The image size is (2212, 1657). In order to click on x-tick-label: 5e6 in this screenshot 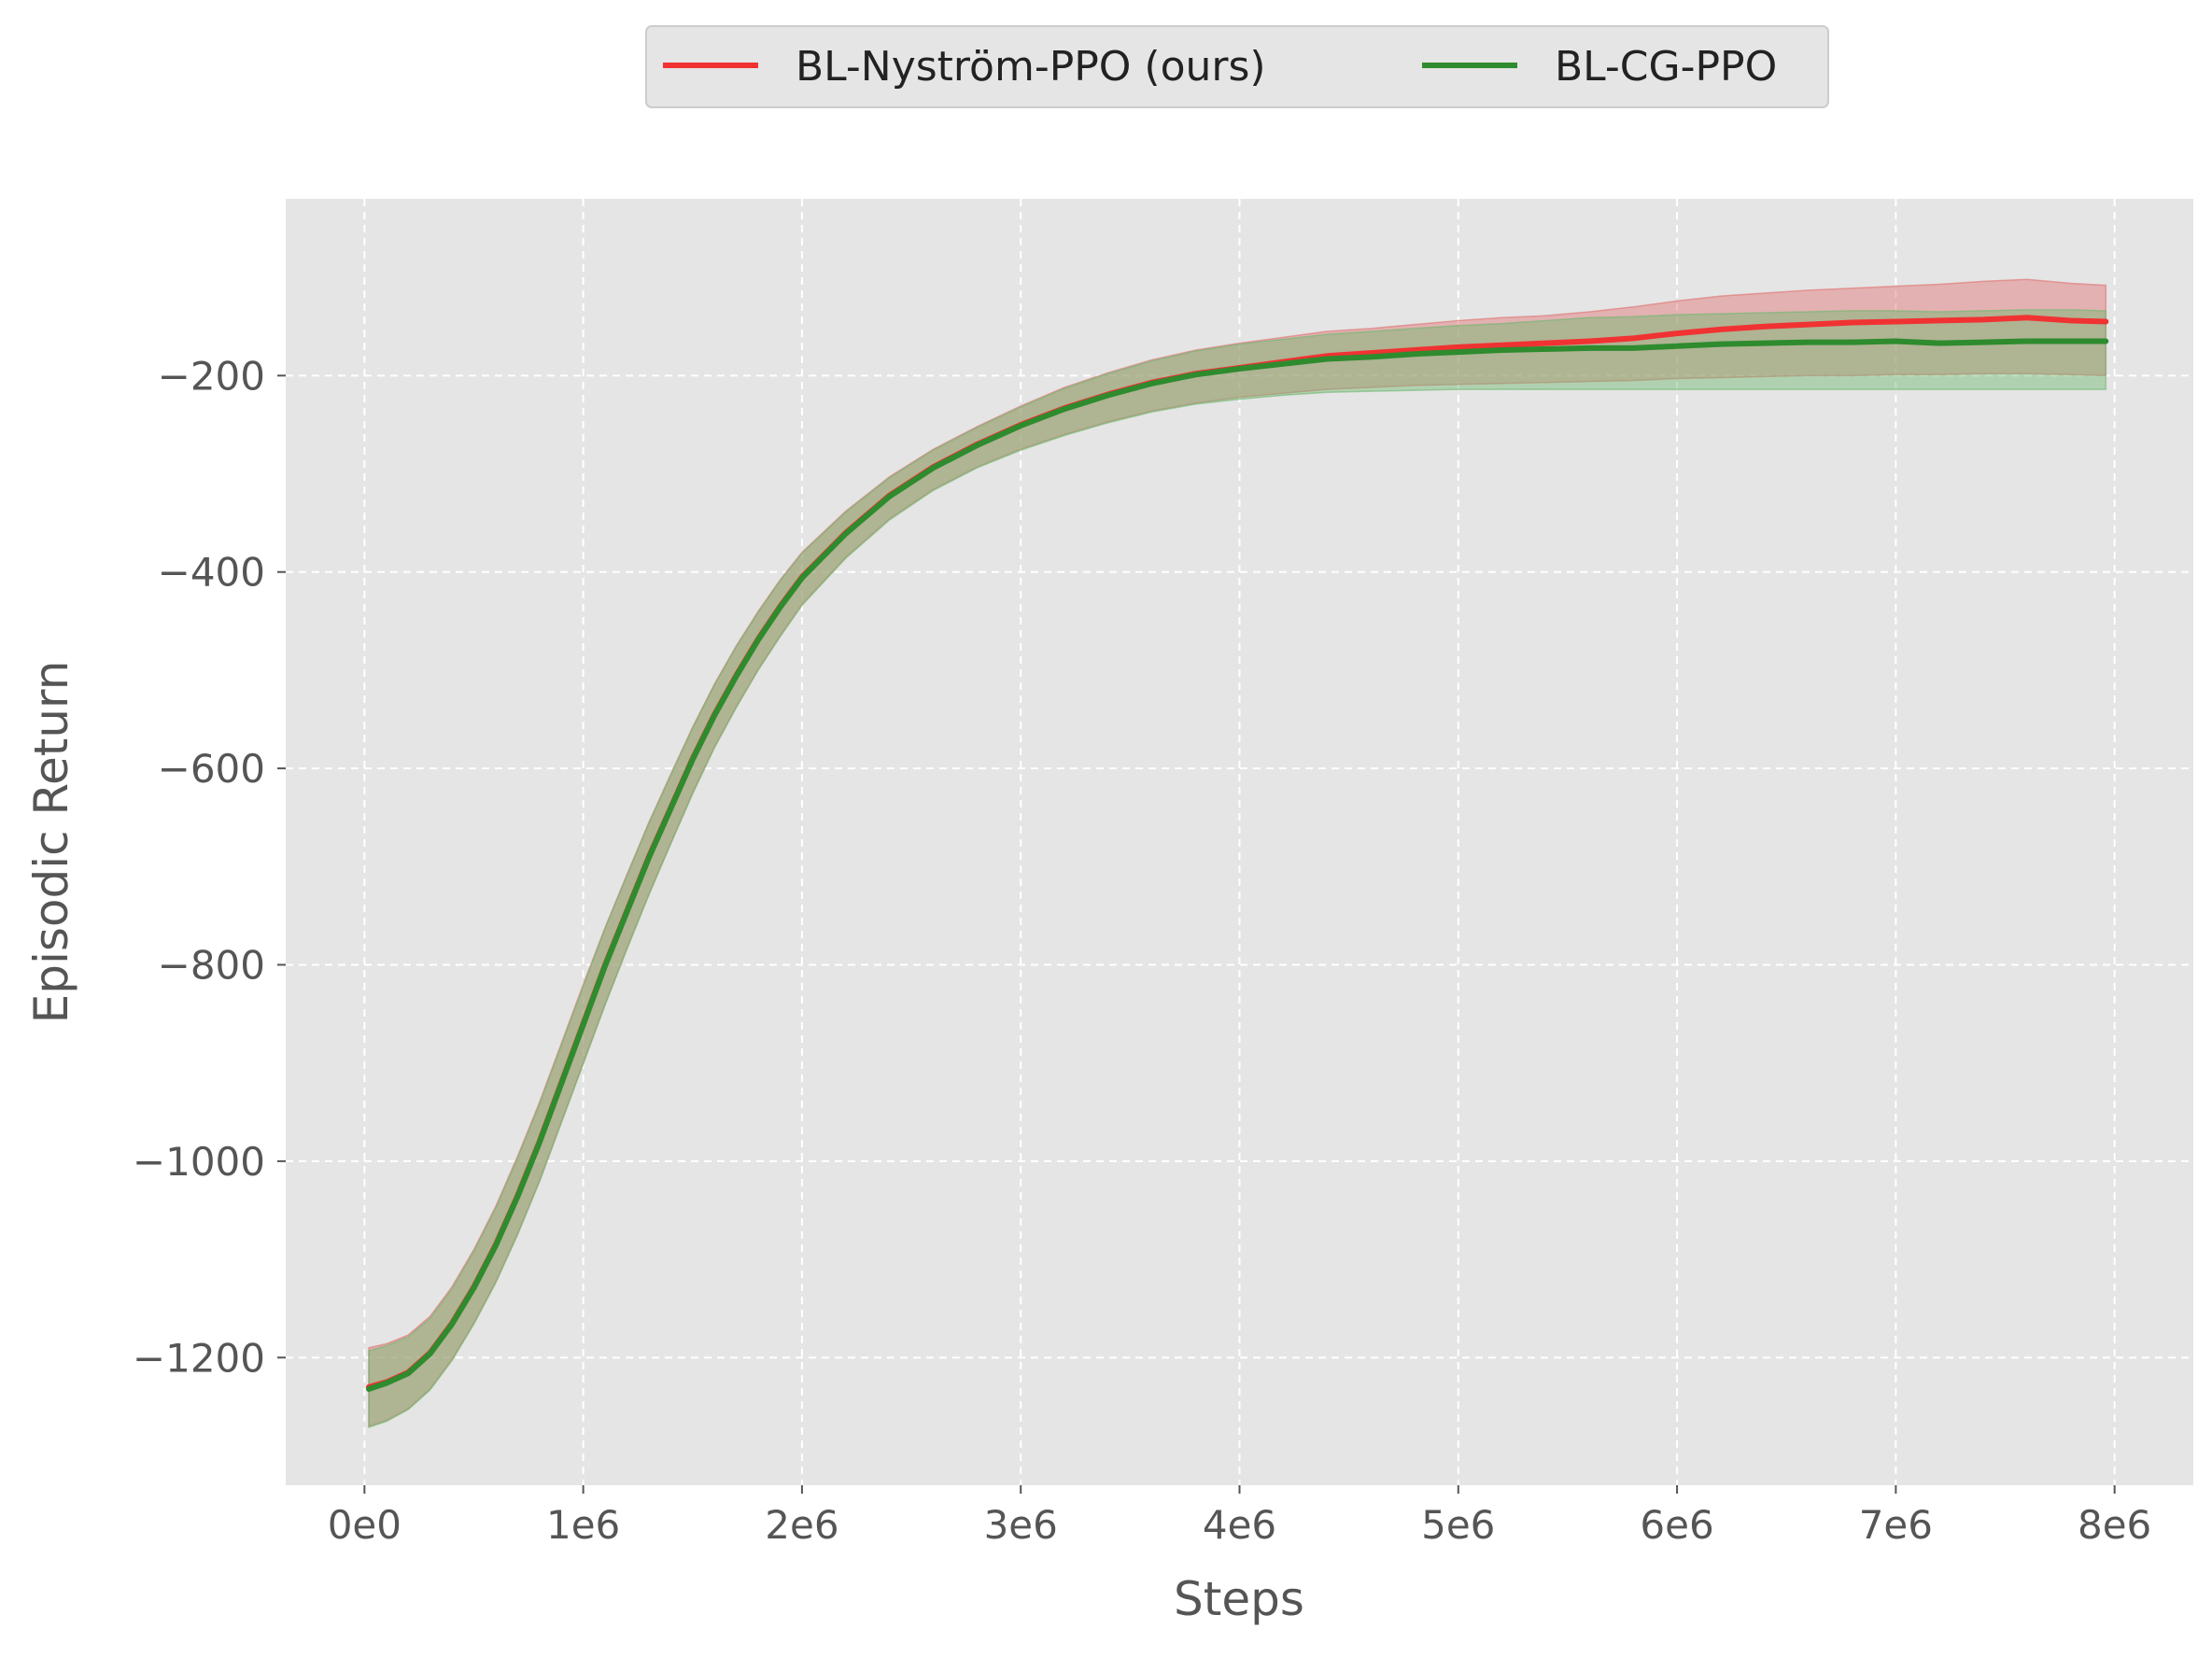, I will do `click(1458, 1525)`.